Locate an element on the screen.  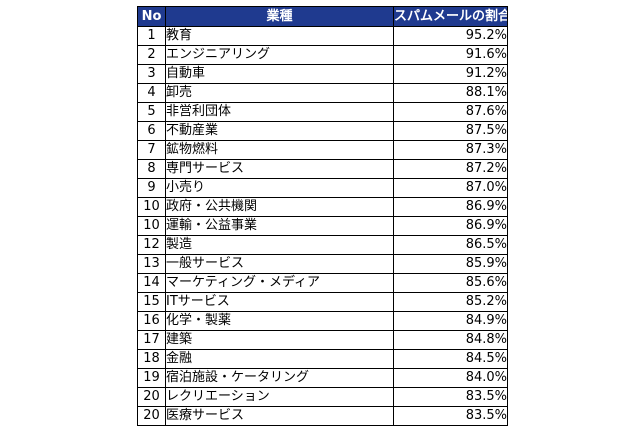
table-row: 5 非営利団体 87.6% is located at coordinates (322, 112).